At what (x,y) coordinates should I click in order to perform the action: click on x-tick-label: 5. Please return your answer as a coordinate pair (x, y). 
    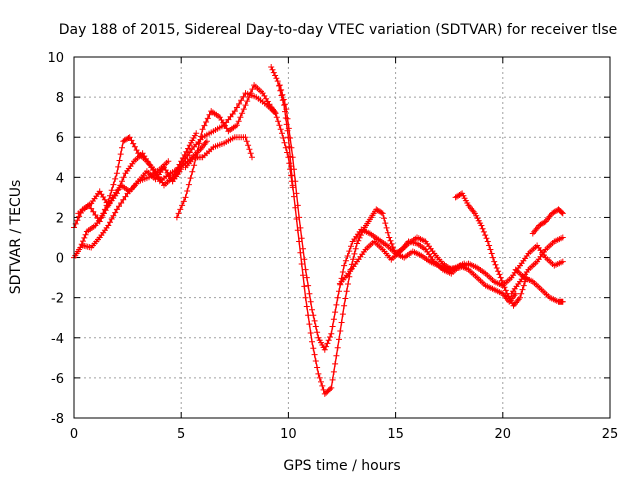
    Looking at the image, I should click on (181, 434).